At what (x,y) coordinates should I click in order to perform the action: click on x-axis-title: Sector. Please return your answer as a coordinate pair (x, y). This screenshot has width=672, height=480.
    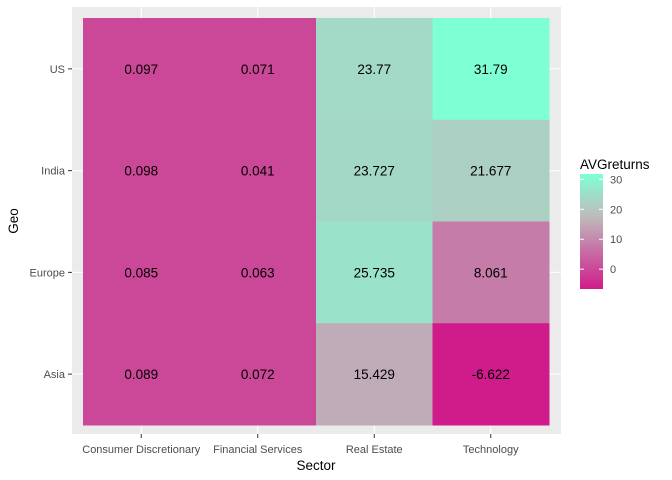
    Looking at the image, I should click on (316, 465).